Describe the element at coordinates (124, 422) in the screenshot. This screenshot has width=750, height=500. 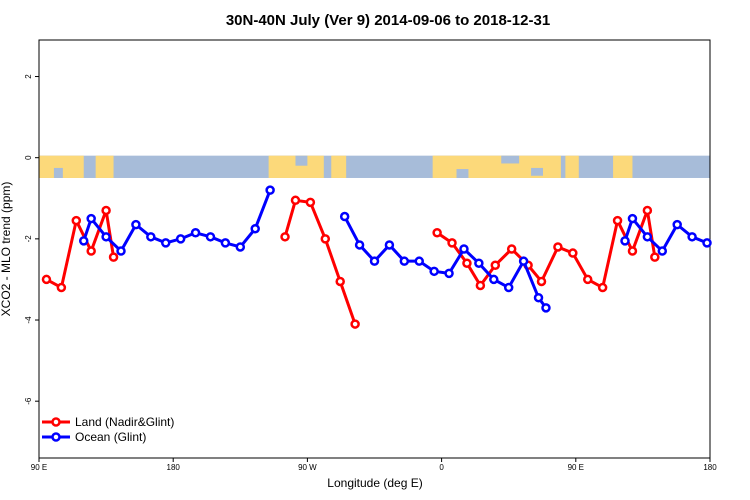
I see `legend-land-label: Land (Nadir&Glint)` at that location.